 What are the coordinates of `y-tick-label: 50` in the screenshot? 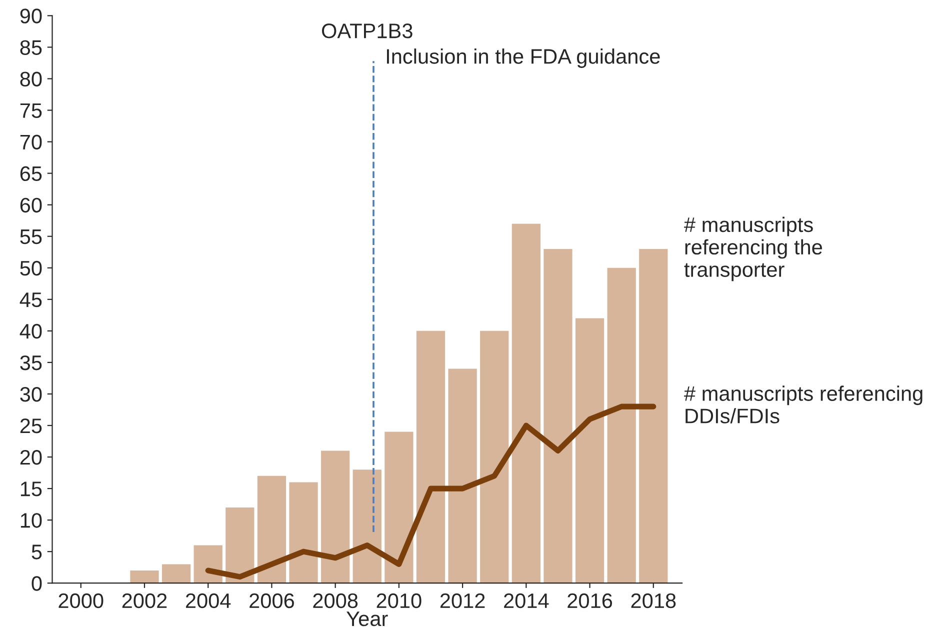 It's located at (31, 268).